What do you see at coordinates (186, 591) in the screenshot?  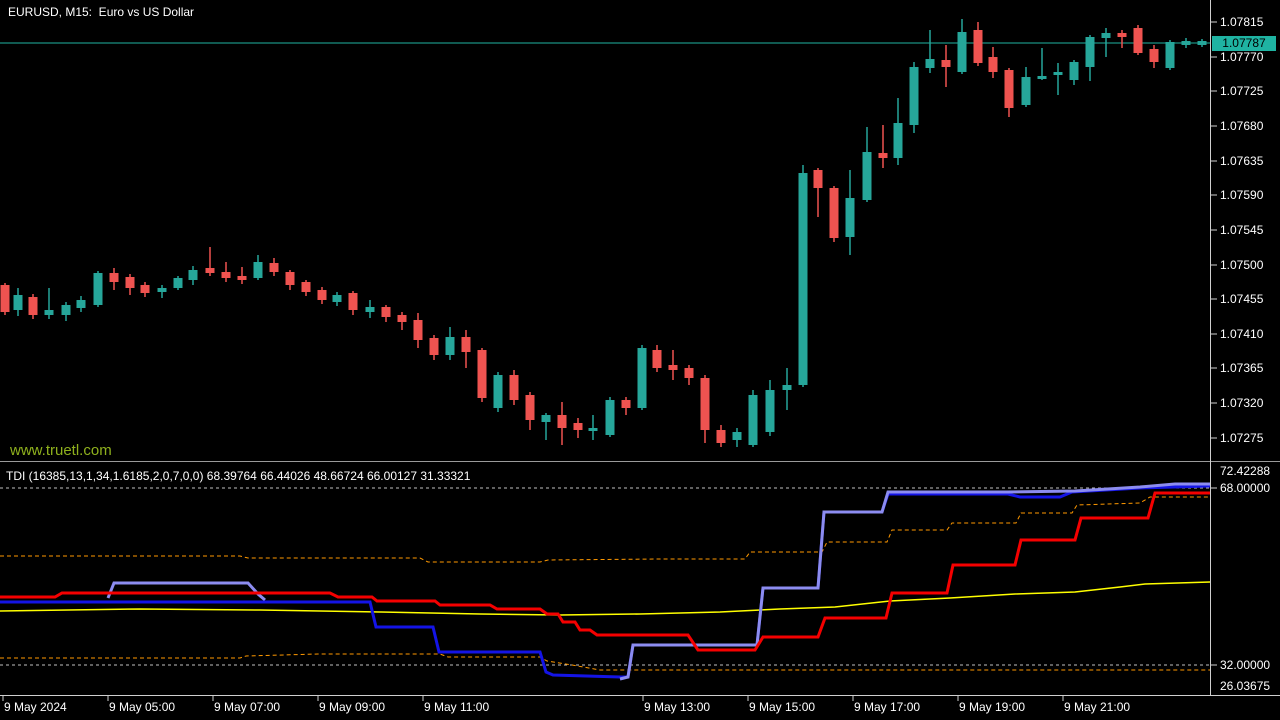 I see `tdi-line-volatility-band-left` at bounding box center [186, 591].